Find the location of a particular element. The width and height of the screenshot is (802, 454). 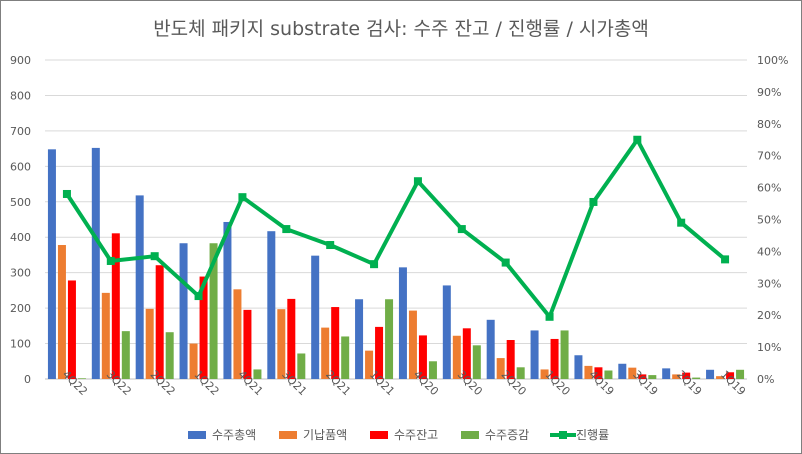

right-tick-label: 80% is located at coordinates (769, 124).